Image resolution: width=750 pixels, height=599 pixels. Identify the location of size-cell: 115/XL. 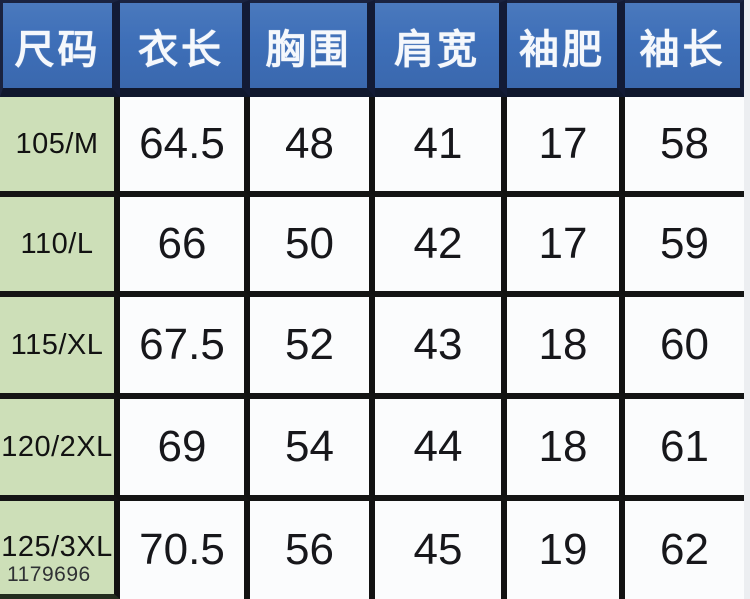
(60, 348).